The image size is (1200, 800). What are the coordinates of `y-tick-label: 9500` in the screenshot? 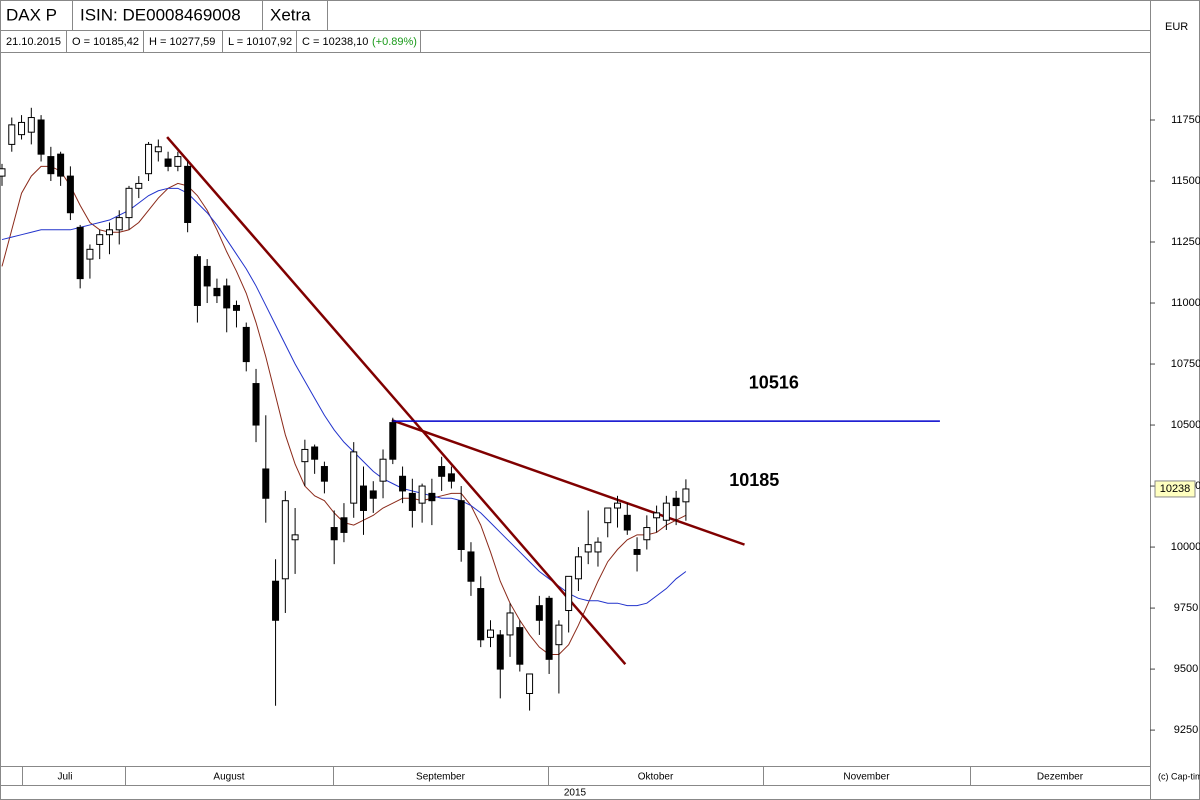 It's located at (1186, 669).